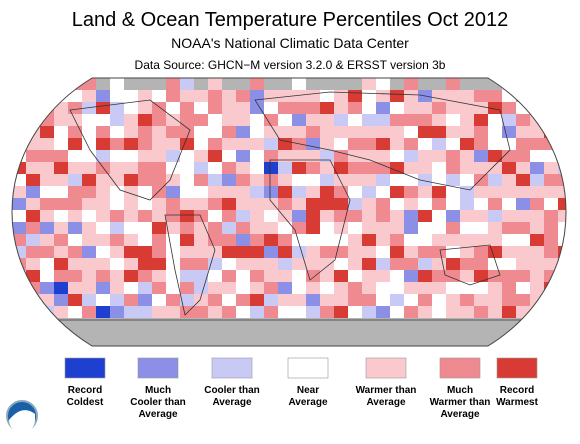  Describe the element at coordinates (386, 368) in the screenshot. I see `legend-swatch` at that location.